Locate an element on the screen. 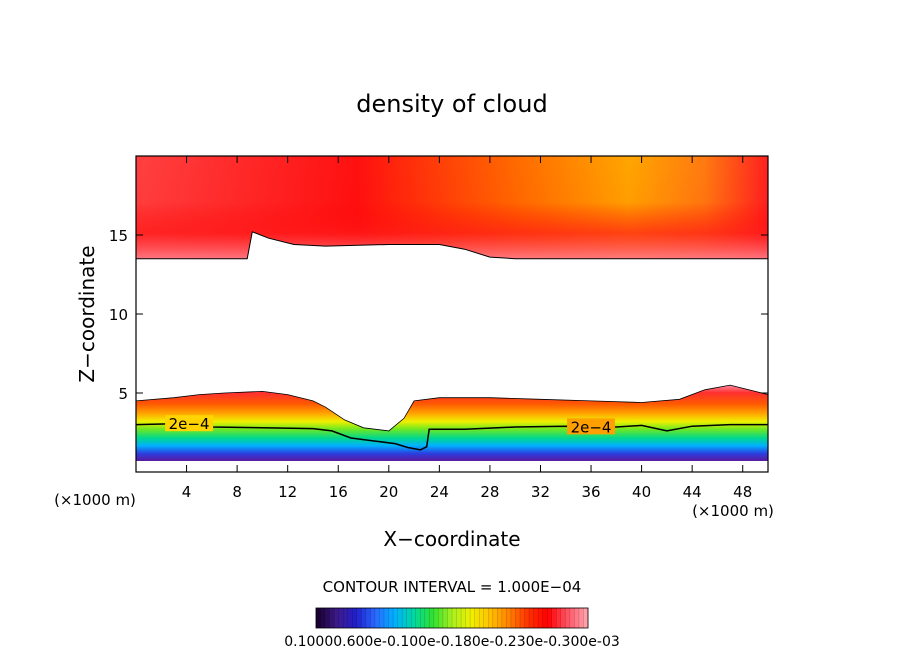  x-tick-label: 12 is located at coordinates (287, 492).